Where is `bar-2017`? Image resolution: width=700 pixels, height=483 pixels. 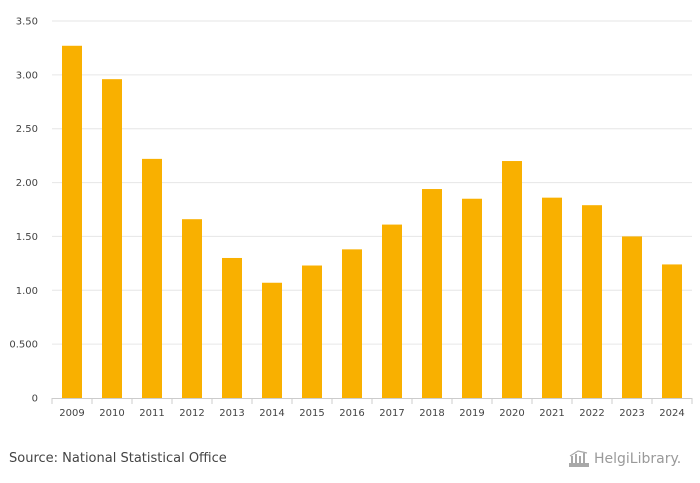 bar-2017 is located at coordinates (392, 311).